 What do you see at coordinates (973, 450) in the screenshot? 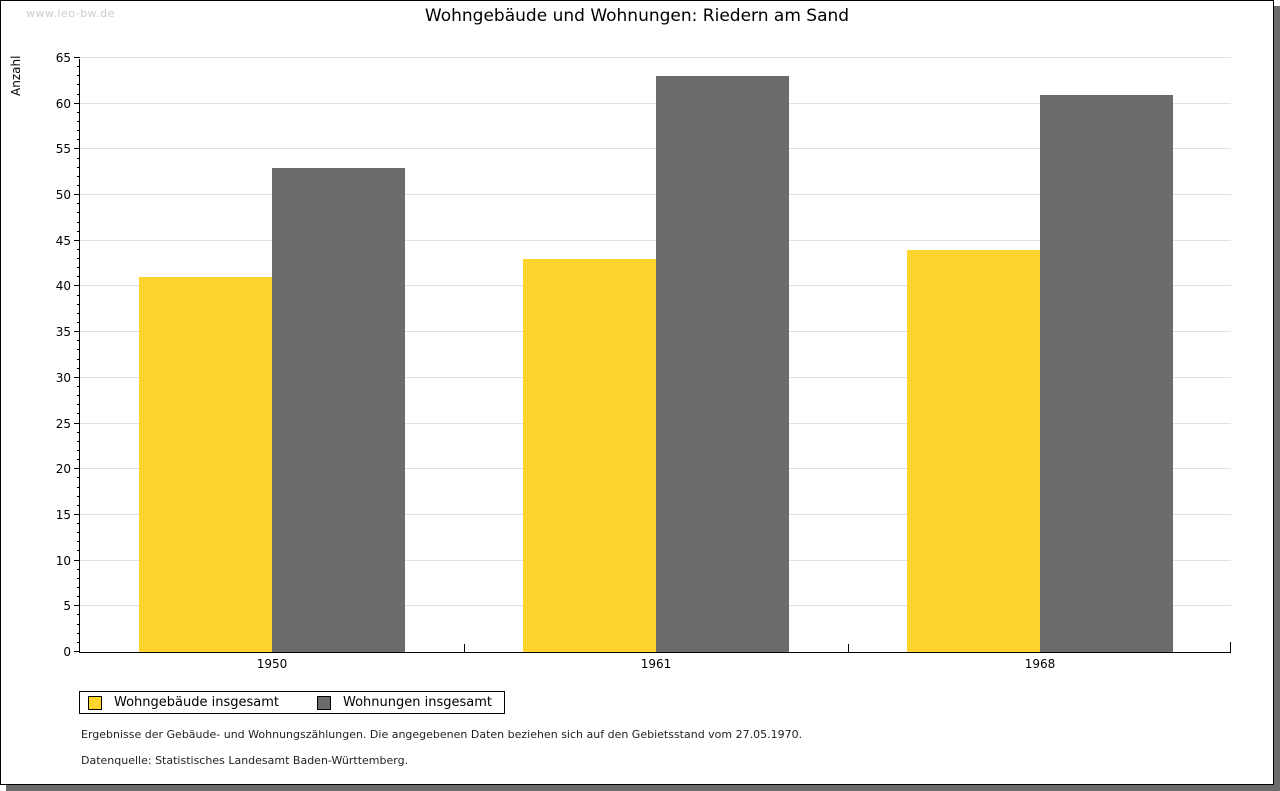
I see `bar-1968-wohngebaeude` at bounding box center [973, 450].